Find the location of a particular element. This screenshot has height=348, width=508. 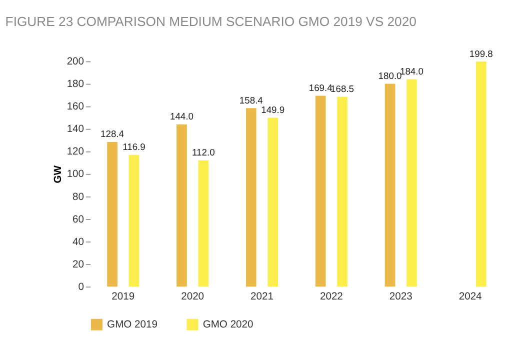

y-tick-label: 40 is located at coordinates (78, 242).